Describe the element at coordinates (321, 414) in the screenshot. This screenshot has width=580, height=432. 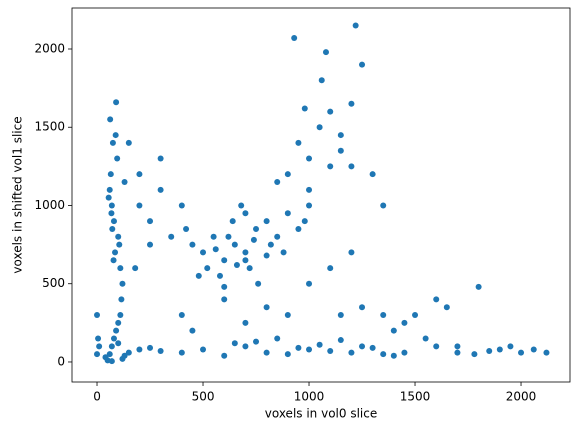
I see `x-axis-label: voxels in vol0 slice` at that location.